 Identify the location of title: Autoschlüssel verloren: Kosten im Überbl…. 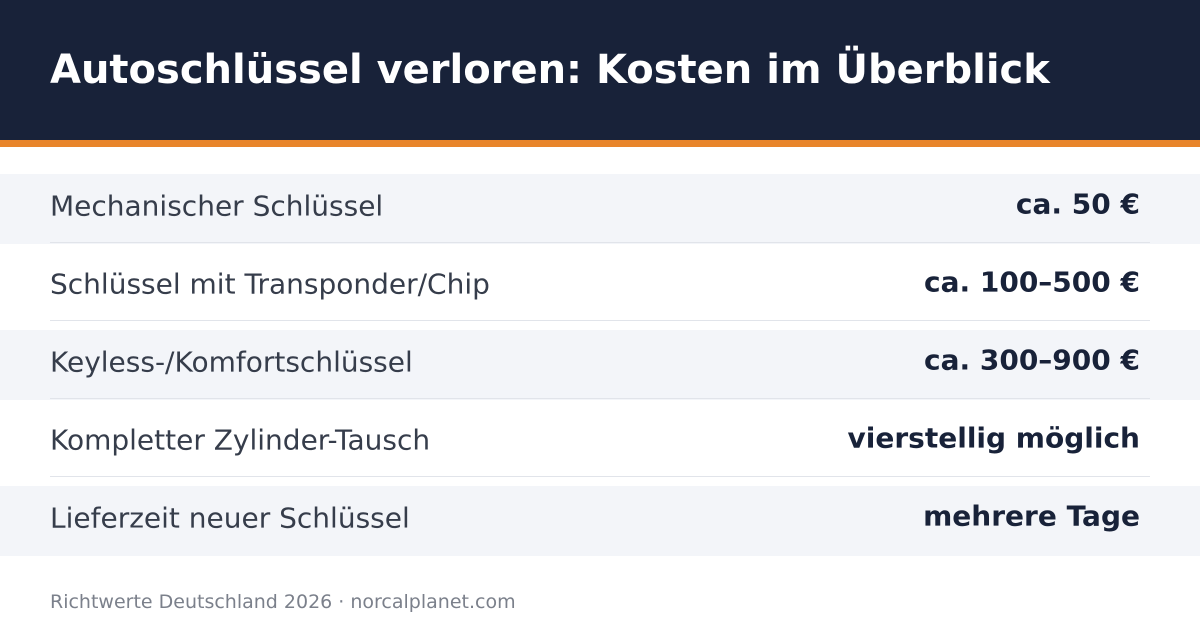
(550, 70).